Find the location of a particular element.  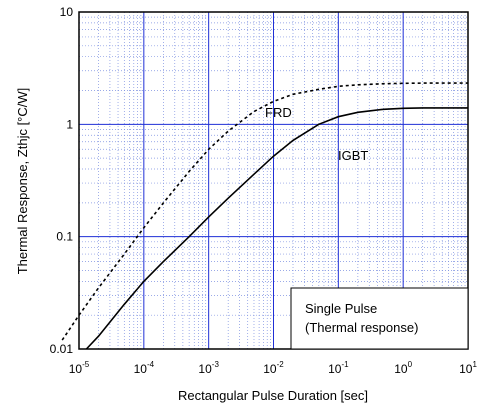

y-tick-label: 0.01 is located at coordinates (62, 349).